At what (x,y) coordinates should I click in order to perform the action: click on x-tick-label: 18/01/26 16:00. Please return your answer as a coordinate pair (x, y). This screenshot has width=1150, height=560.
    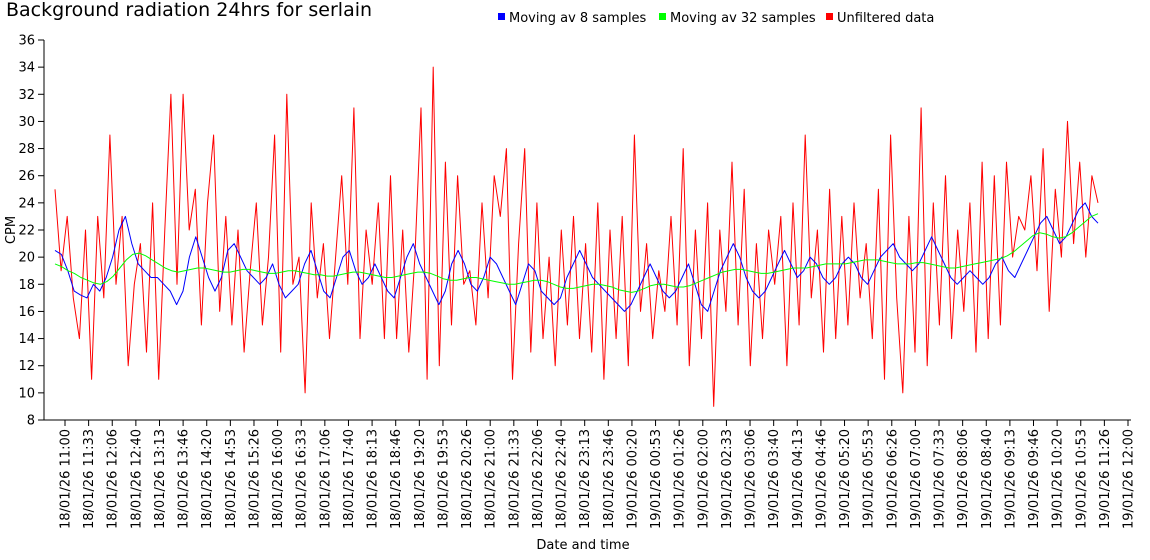
    Looking at the image, I should click on (278, 479).